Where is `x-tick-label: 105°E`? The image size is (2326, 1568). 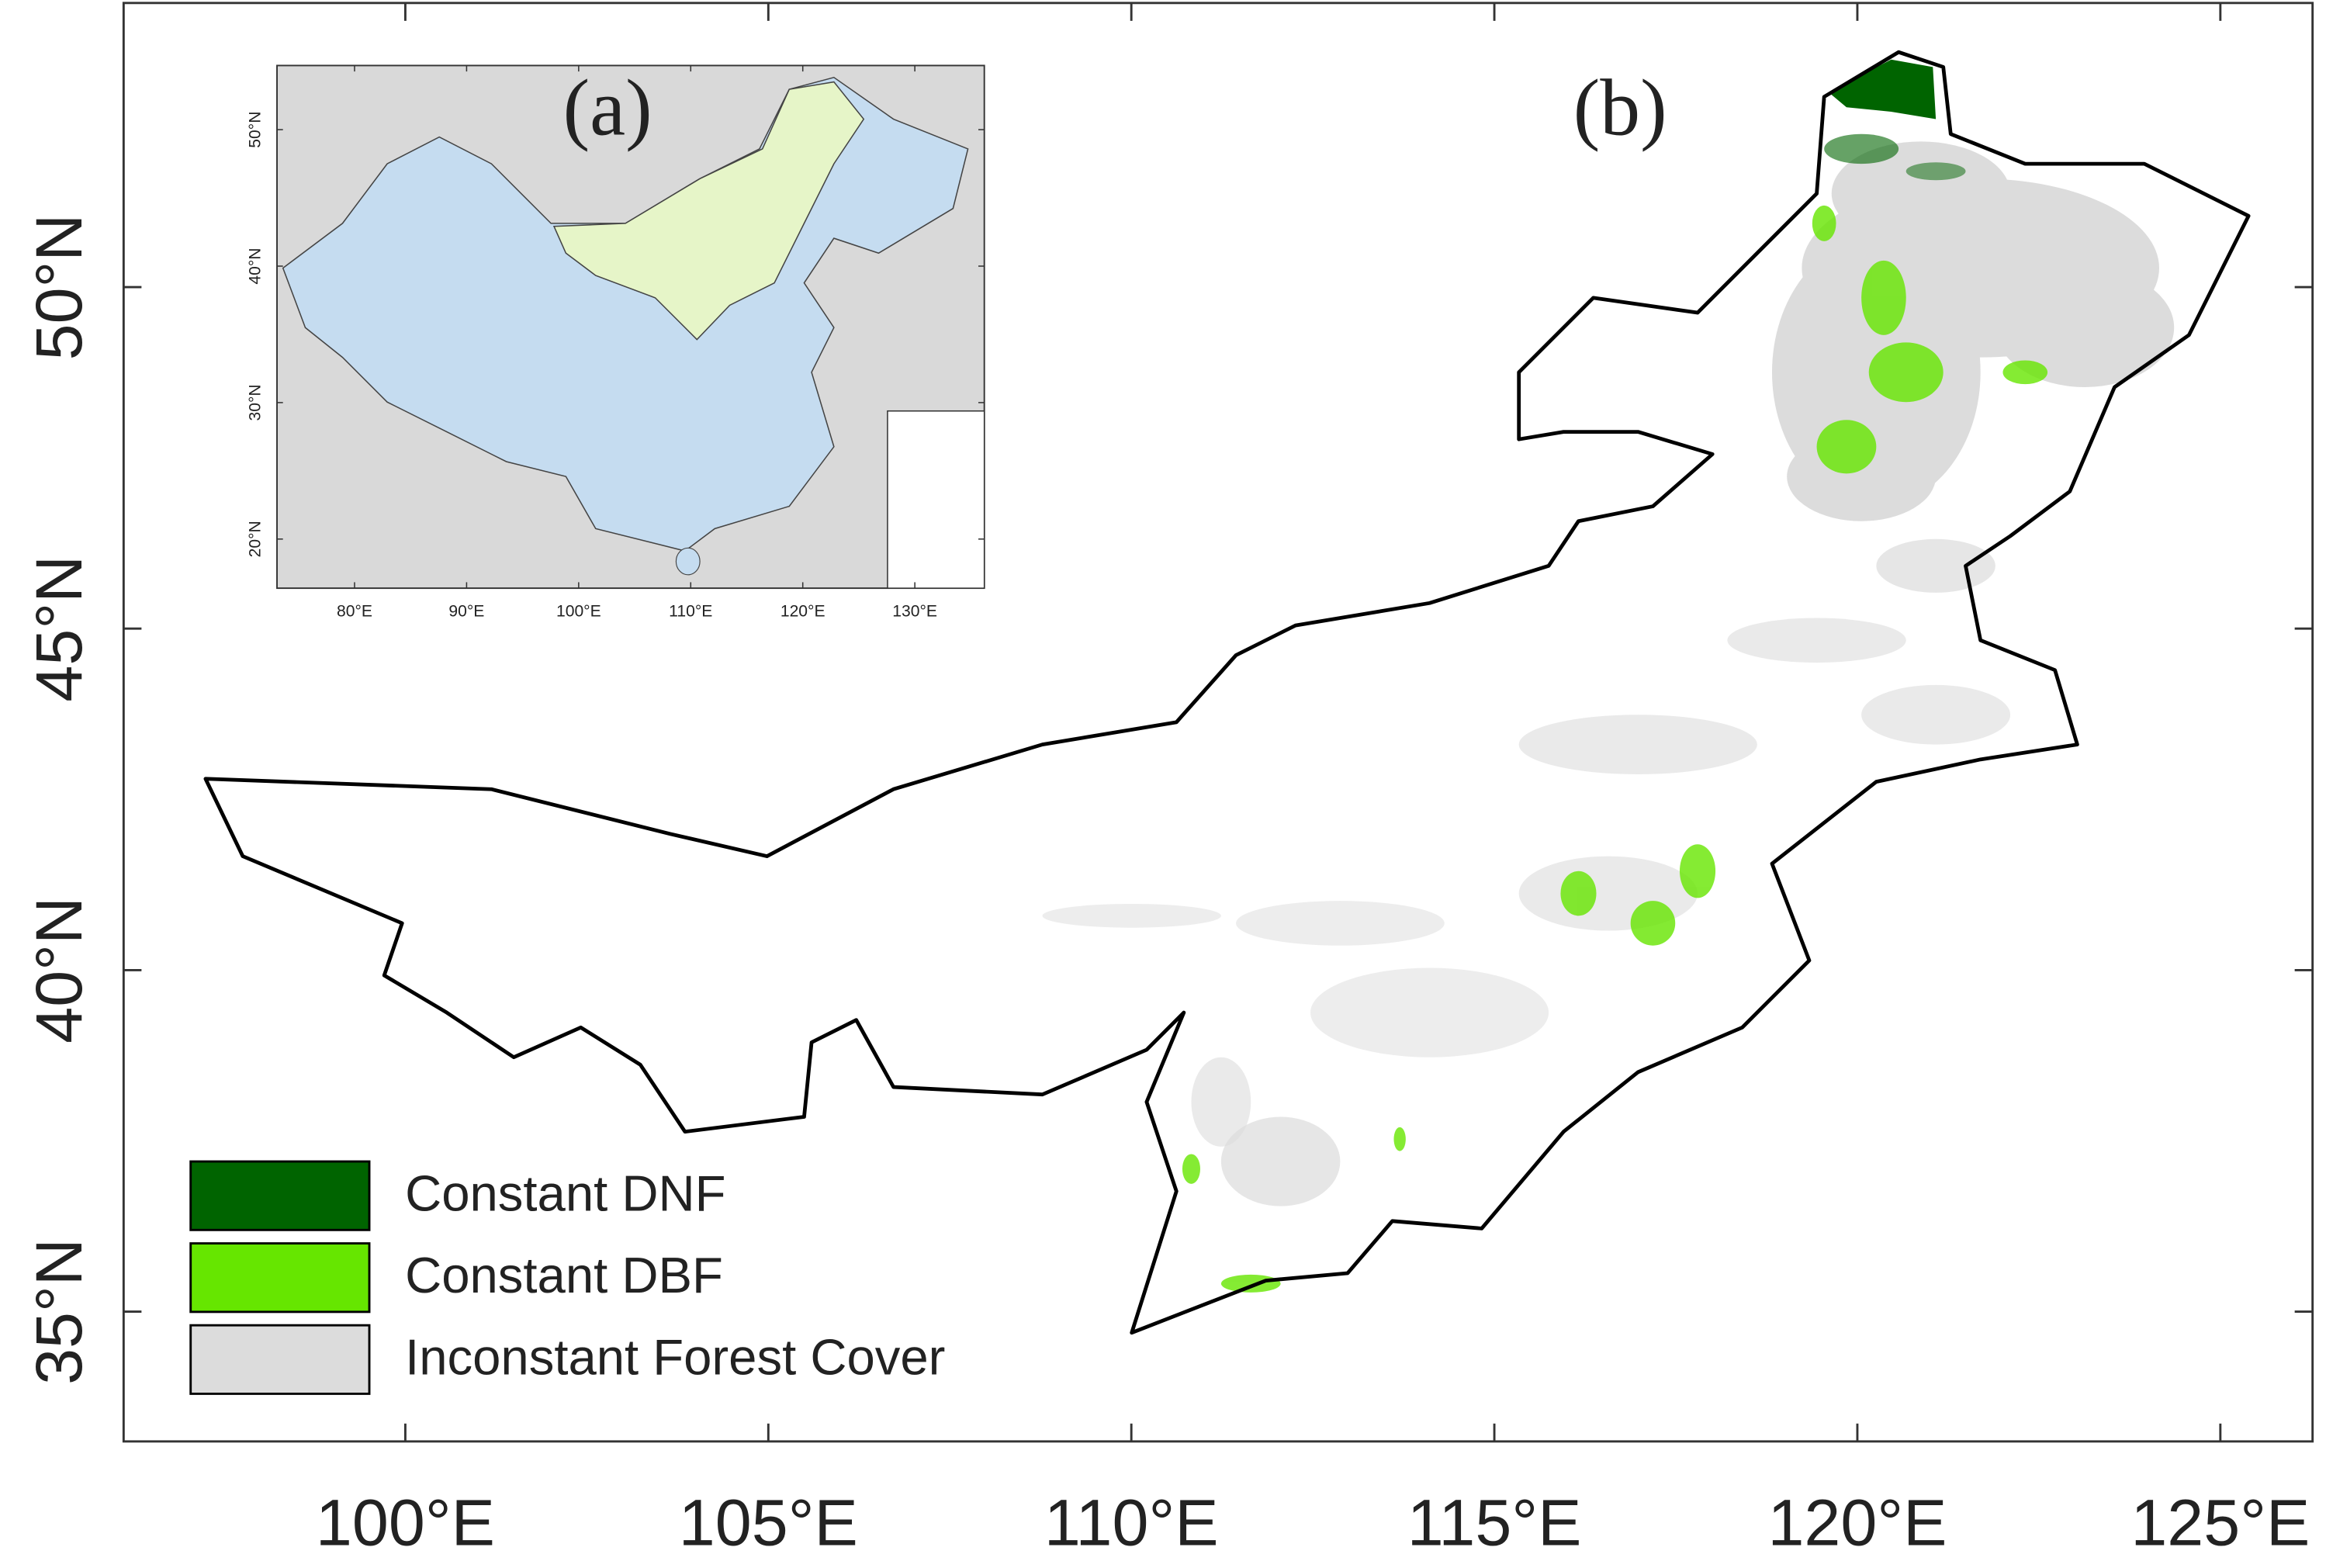
x-tick-label: 105°E is located at coordinates (768, 1523).